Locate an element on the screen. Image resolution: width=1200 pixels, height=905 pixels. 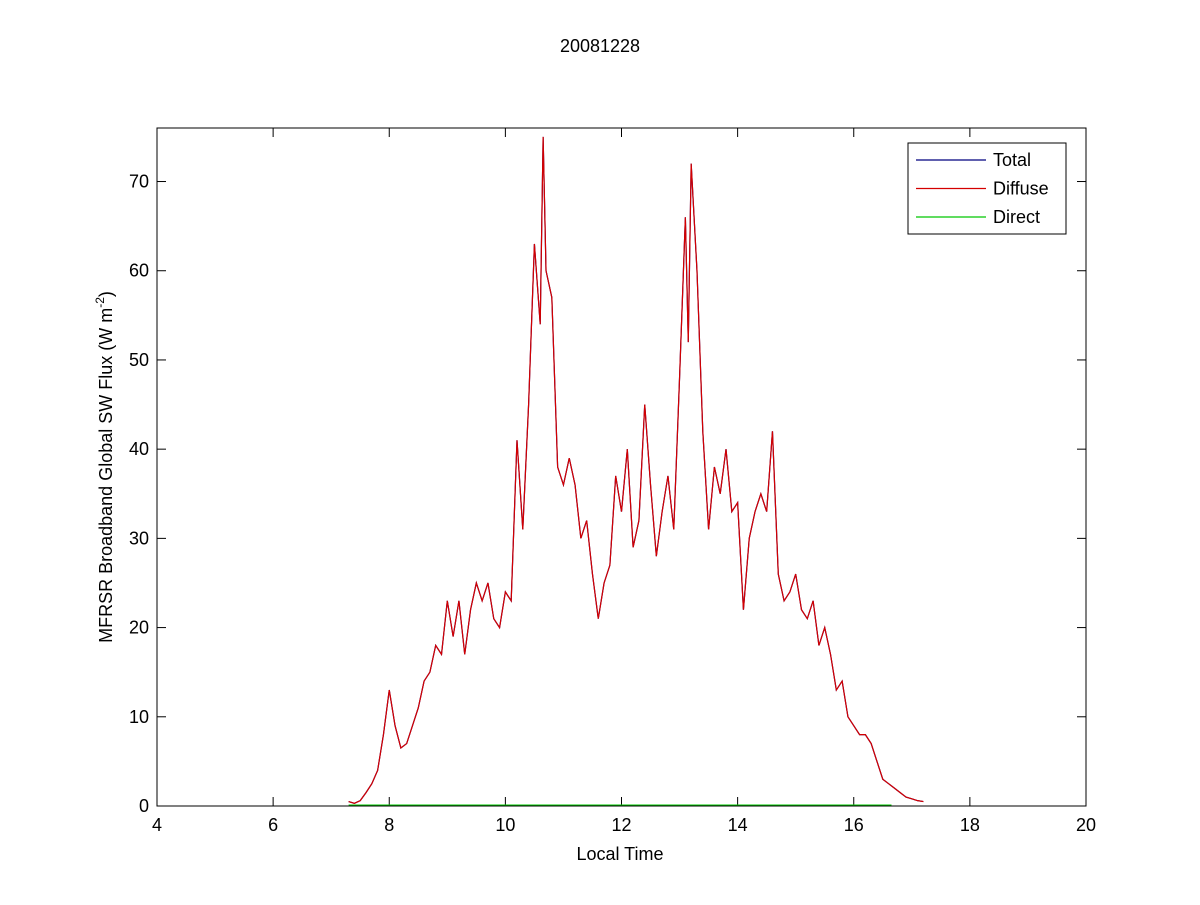
y-tick-label: 60 is located at coordinates (139, 271).